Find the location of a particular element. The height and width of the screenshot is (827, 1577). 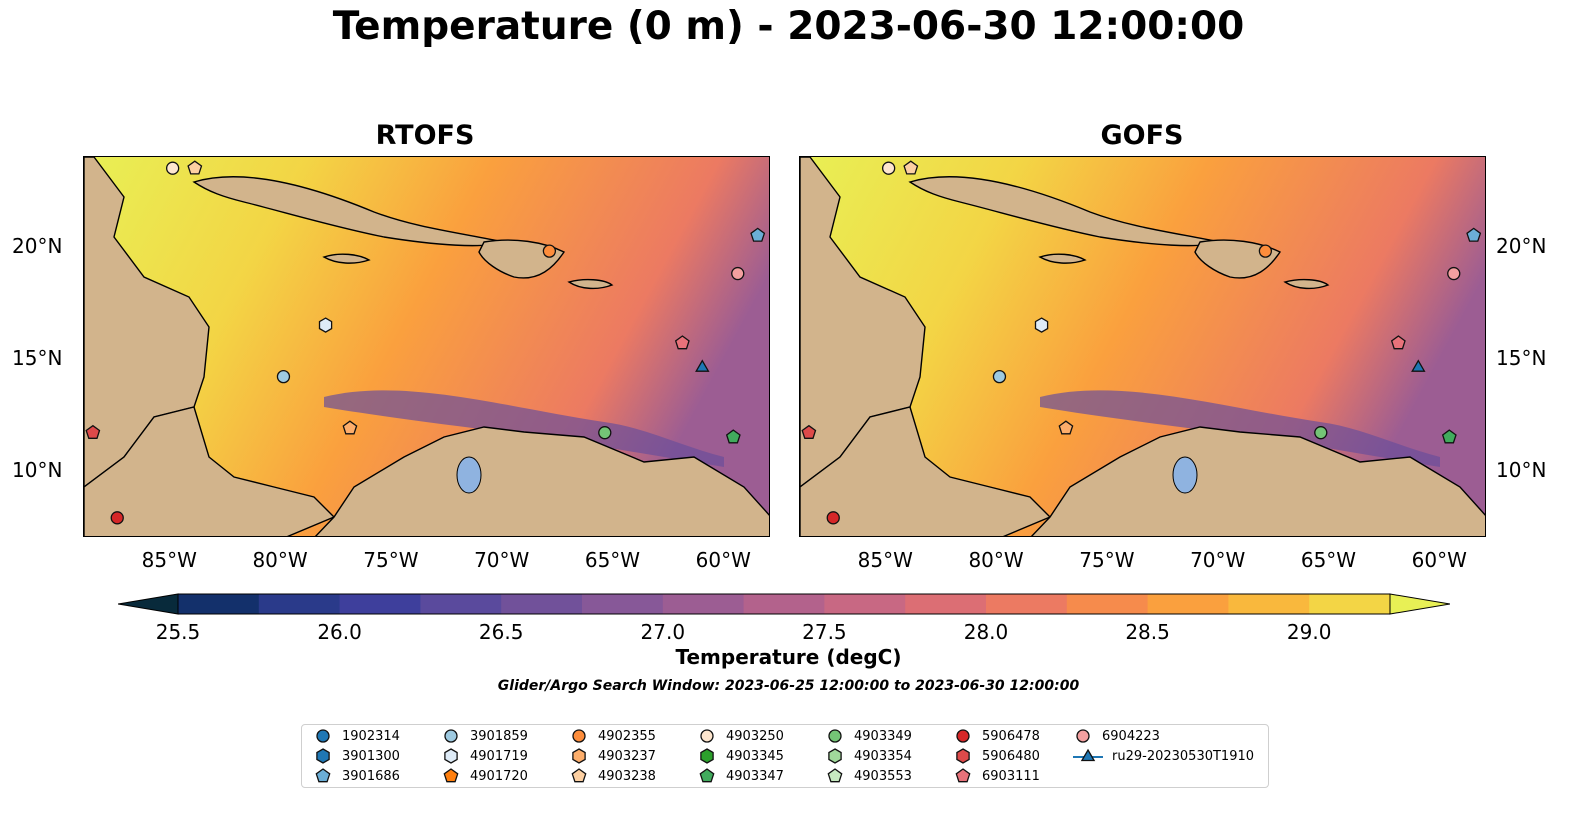

legend-item: 4901720 is located at coordinates (484, 776).